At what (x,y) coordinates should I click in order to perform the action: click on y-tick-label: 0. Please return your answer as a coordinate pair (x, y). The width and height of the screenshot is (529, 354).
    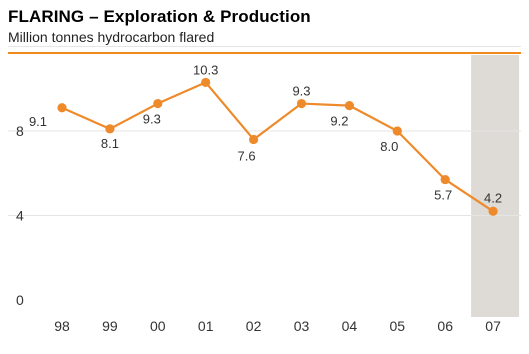
    Looking at the image, I should click on (20, 300).